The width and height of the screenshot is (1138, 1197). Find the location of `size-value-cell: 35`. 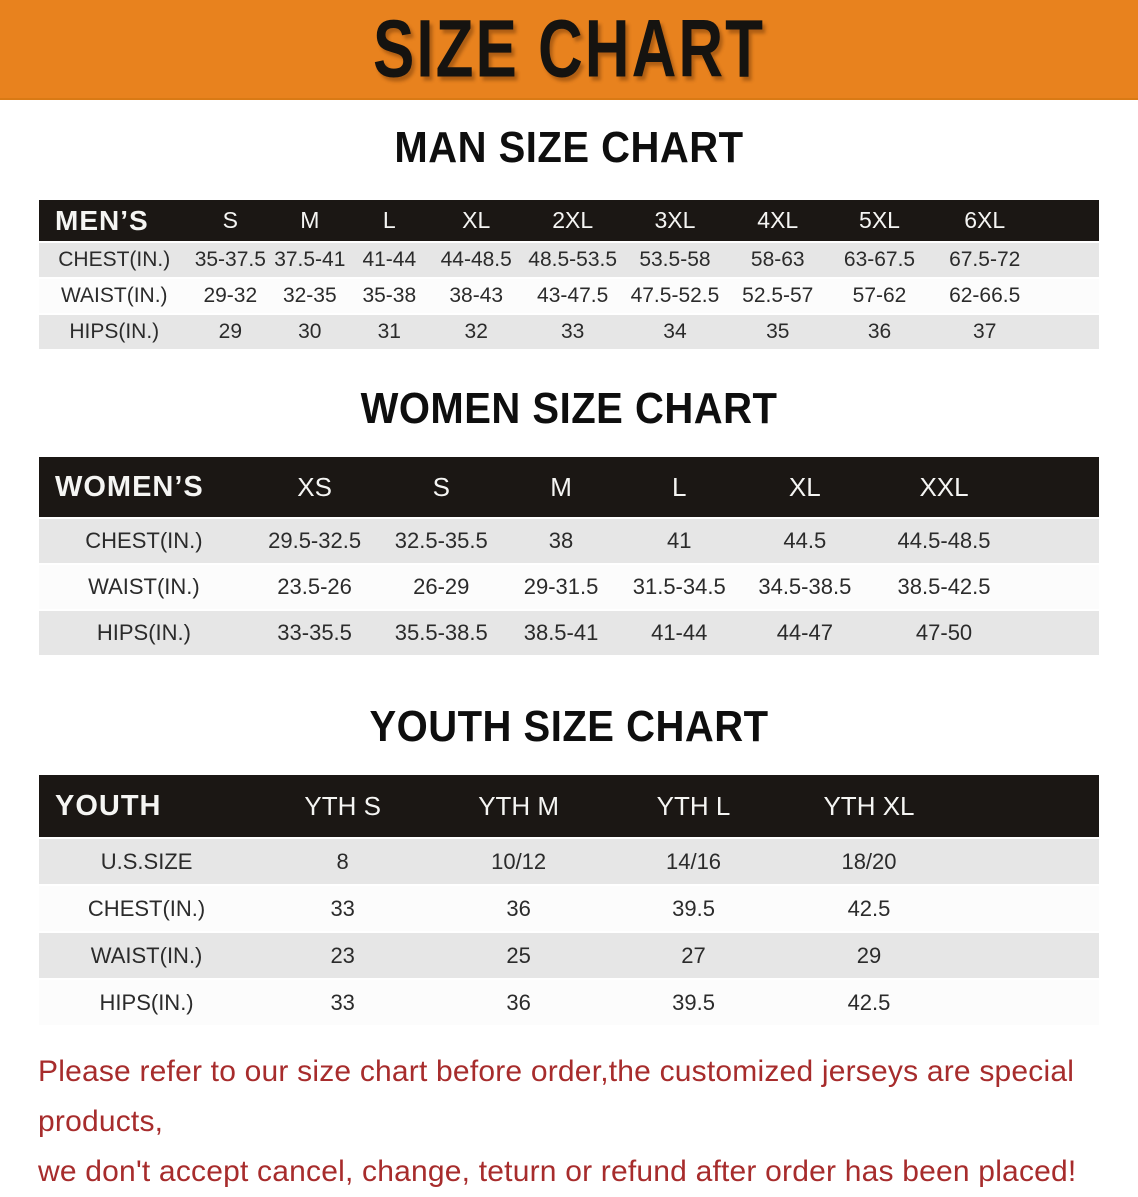

size-value-cell: 35 is located at coordinates (777, 332).